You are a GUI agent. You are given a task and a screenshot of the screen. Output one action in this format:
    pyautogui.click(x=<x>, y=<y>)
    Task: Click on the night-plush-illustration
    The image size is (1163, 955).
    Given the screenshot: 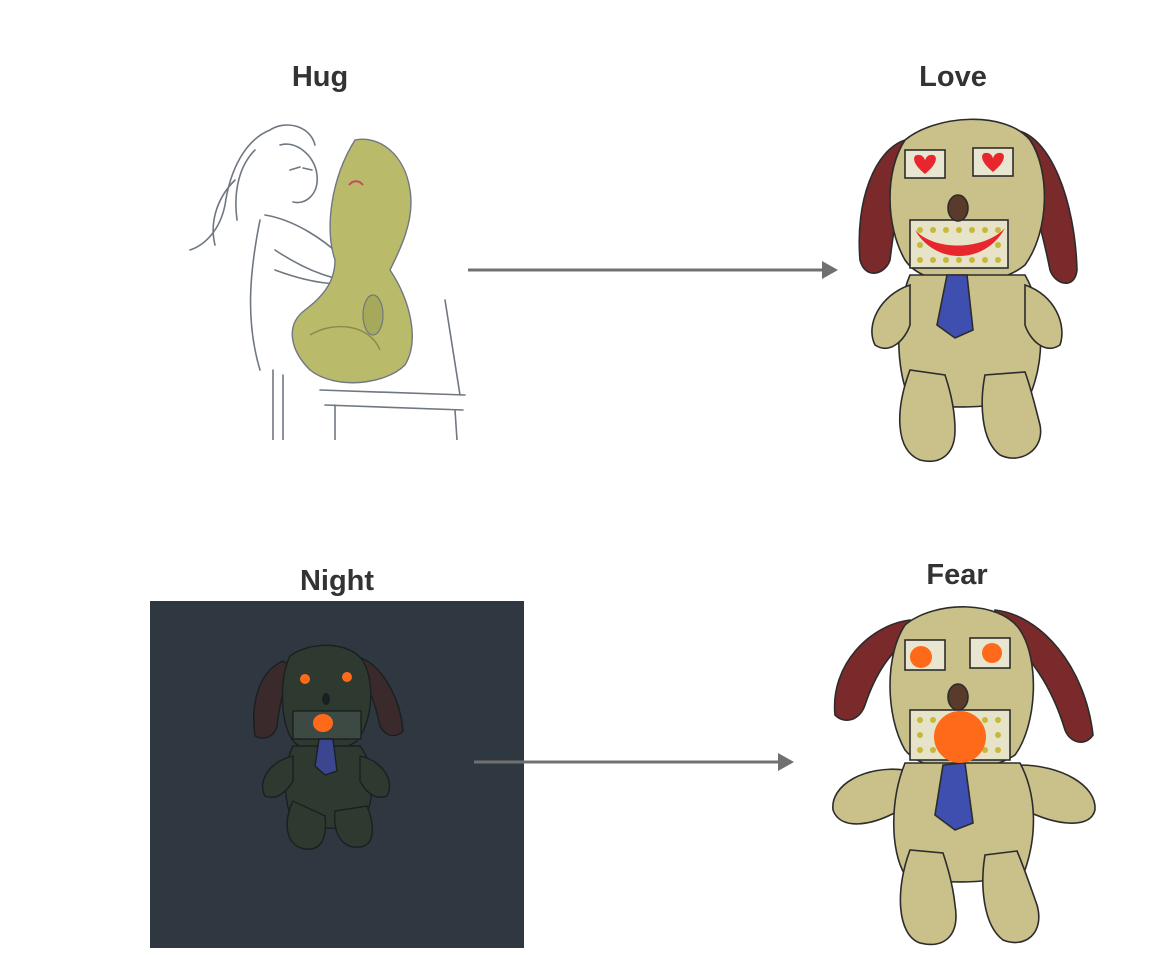 What is the action you would take?
    pyautogui.click(x=328, y=747)
    